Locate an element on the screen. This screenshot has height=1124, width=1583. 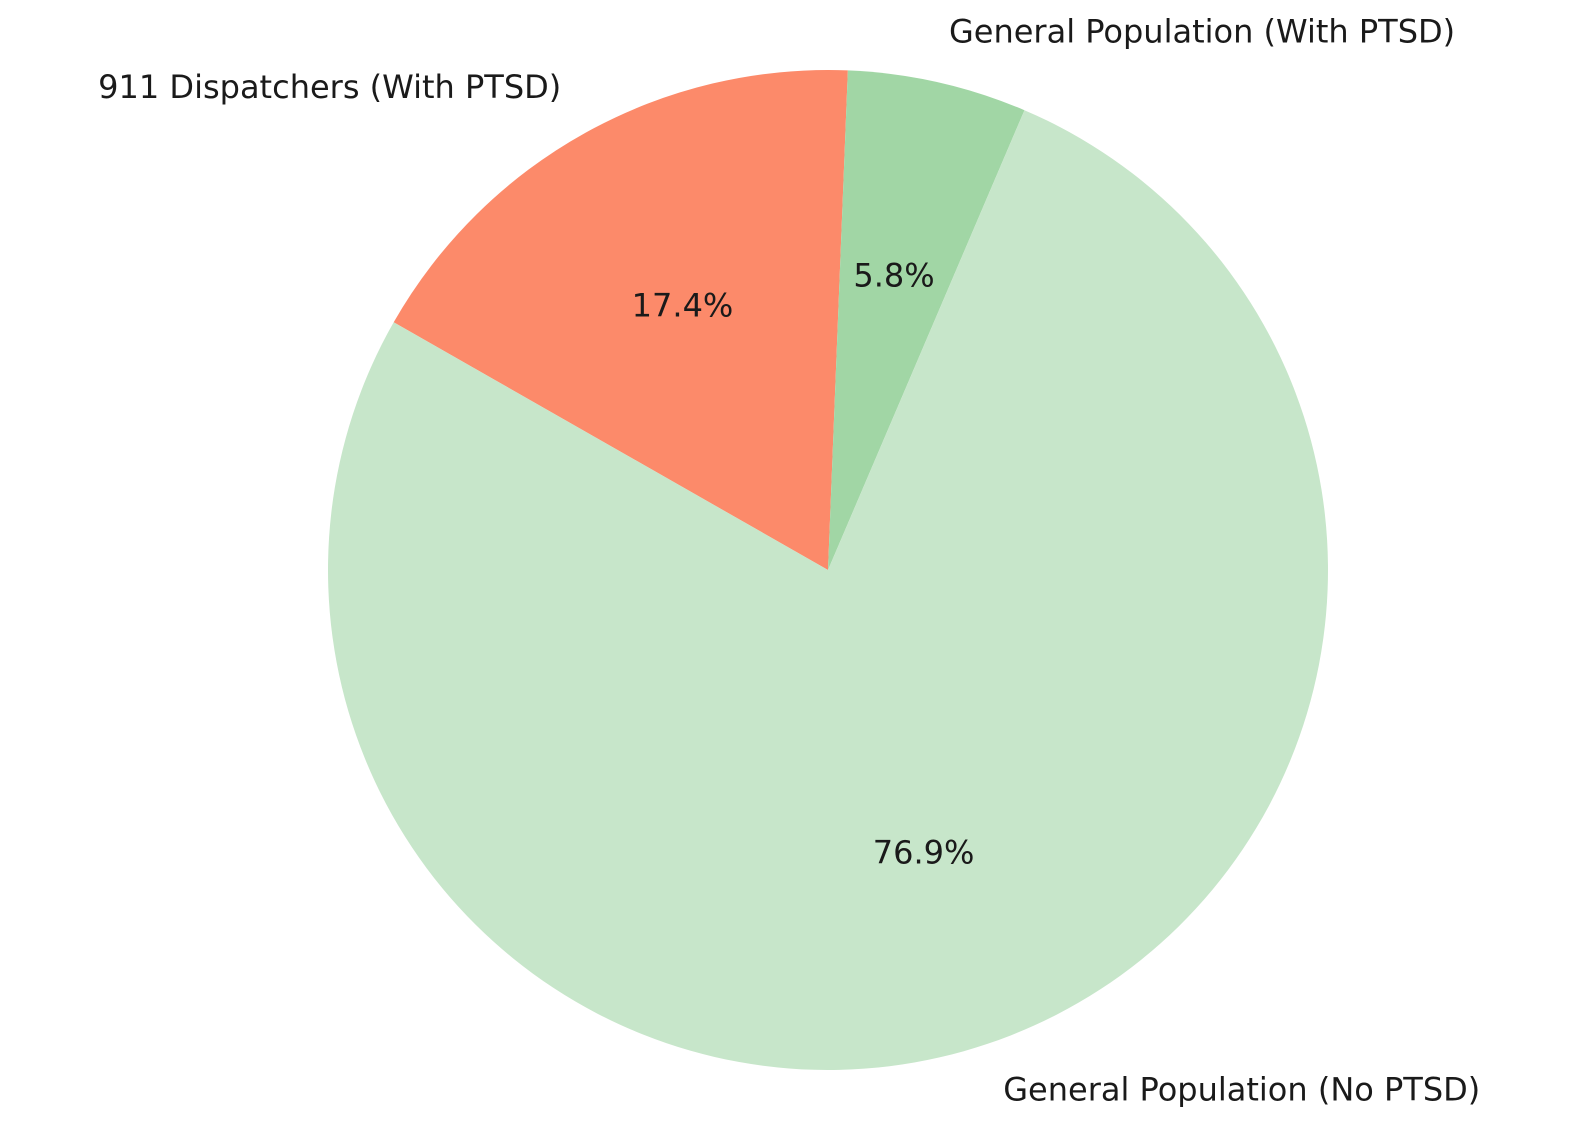
percent-label: 17.4% is located at coordinates (683, 306).